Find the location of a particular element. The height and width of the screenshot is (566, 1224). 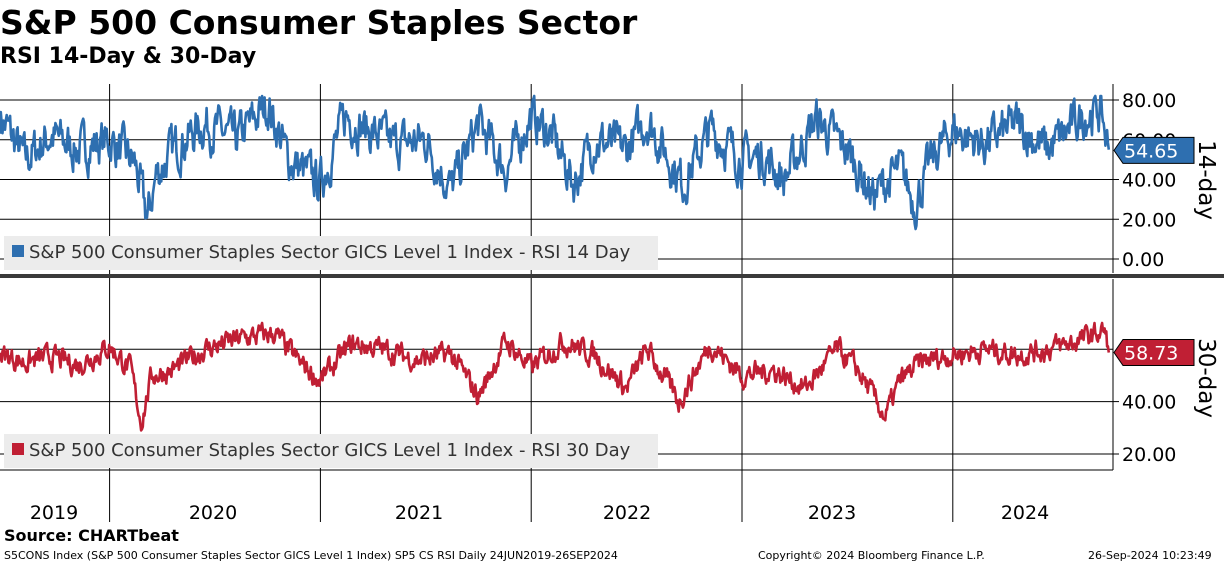

xaxis-year-label: 2021 is located at coordinates (419, 513).